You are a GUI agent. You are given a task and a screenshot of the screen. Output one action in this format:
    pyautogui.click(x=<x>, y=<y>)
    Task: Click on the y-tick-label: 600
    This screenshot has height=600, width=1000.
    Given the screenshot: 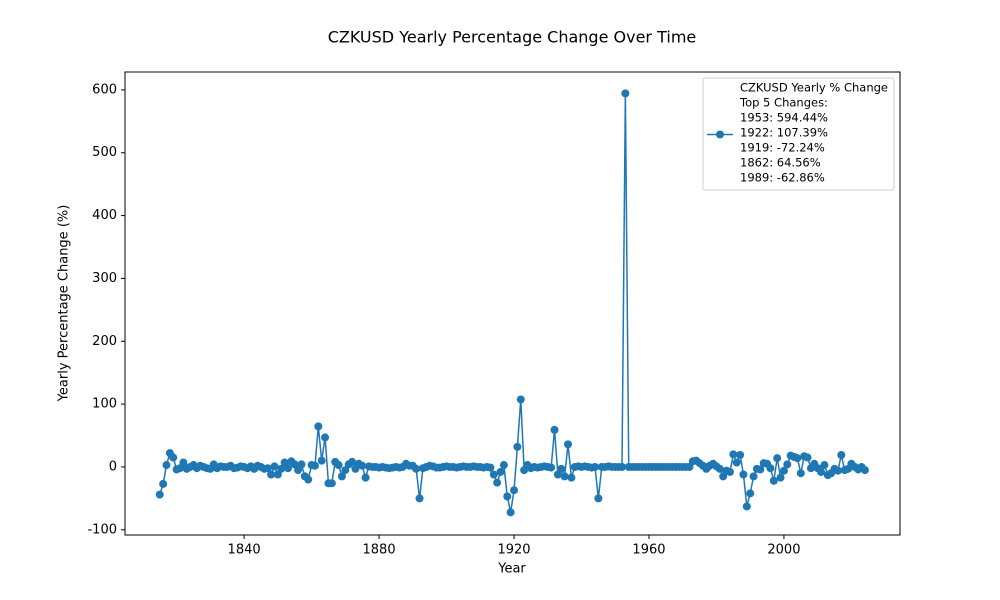 What is the action you would take?
    pyautogui.click(x=104, y=89)
    